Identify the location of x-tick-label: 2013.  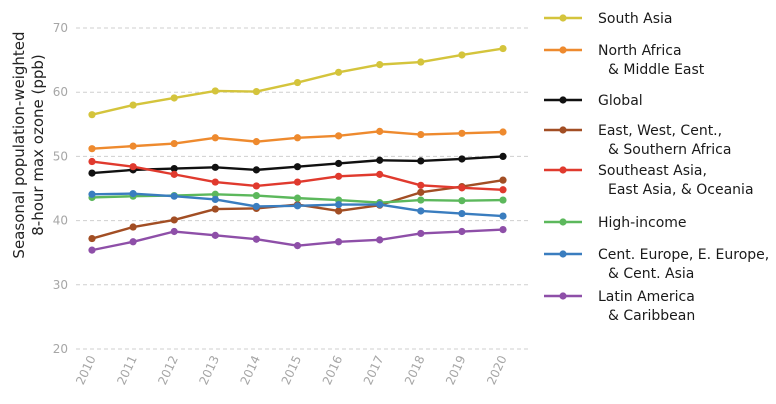
(209, 370).